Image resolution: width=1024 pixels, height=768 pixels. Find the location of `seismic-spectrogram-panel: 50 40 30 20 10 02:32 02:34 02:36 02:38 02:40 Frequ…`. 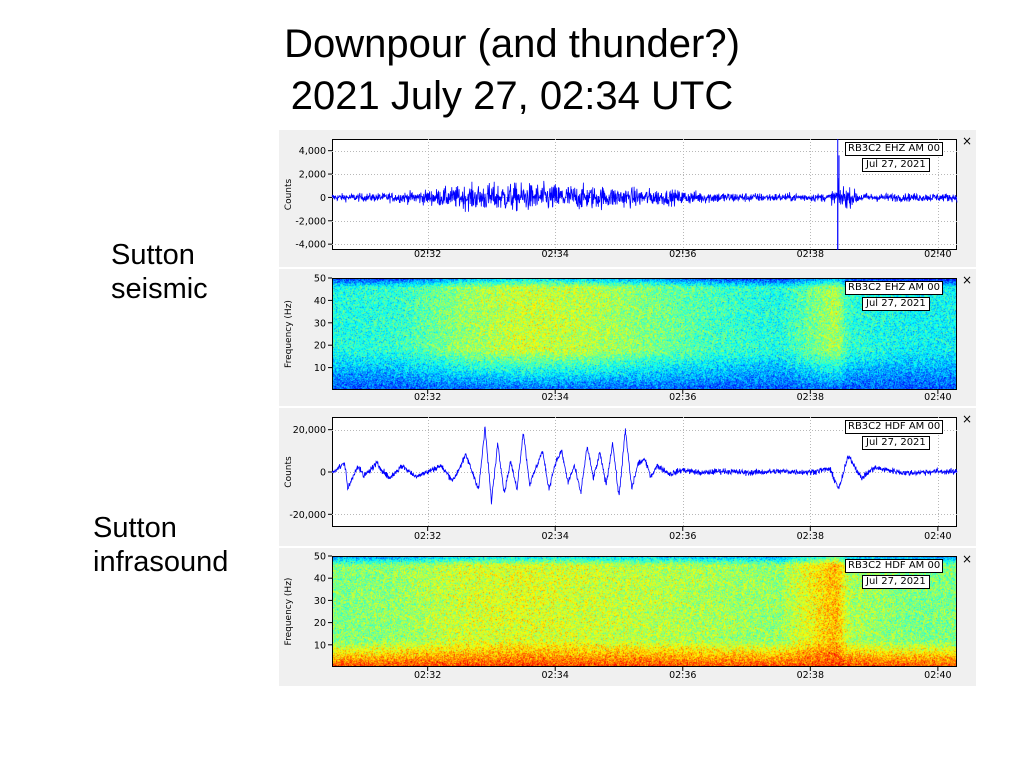

seismic-spectrogram-panel: 50 40 30 20 10 02:32 02:34 02:36 02:38 02:40 Frequ… is located at coordinates (627, 337).